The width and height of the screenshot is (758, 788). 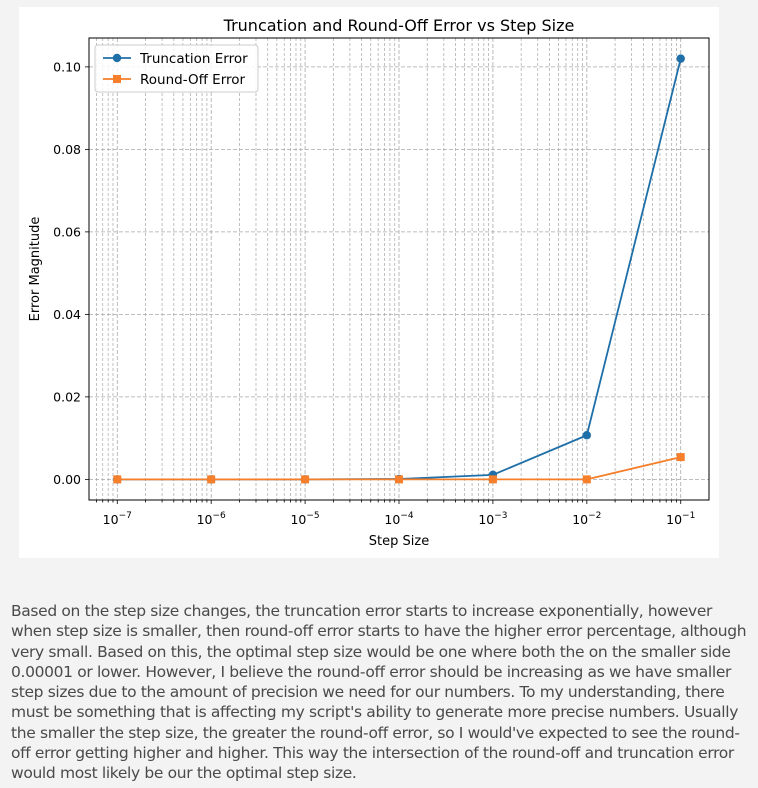 I want to click on x-tick-label: 10⁻², so click(x=586, y=519).